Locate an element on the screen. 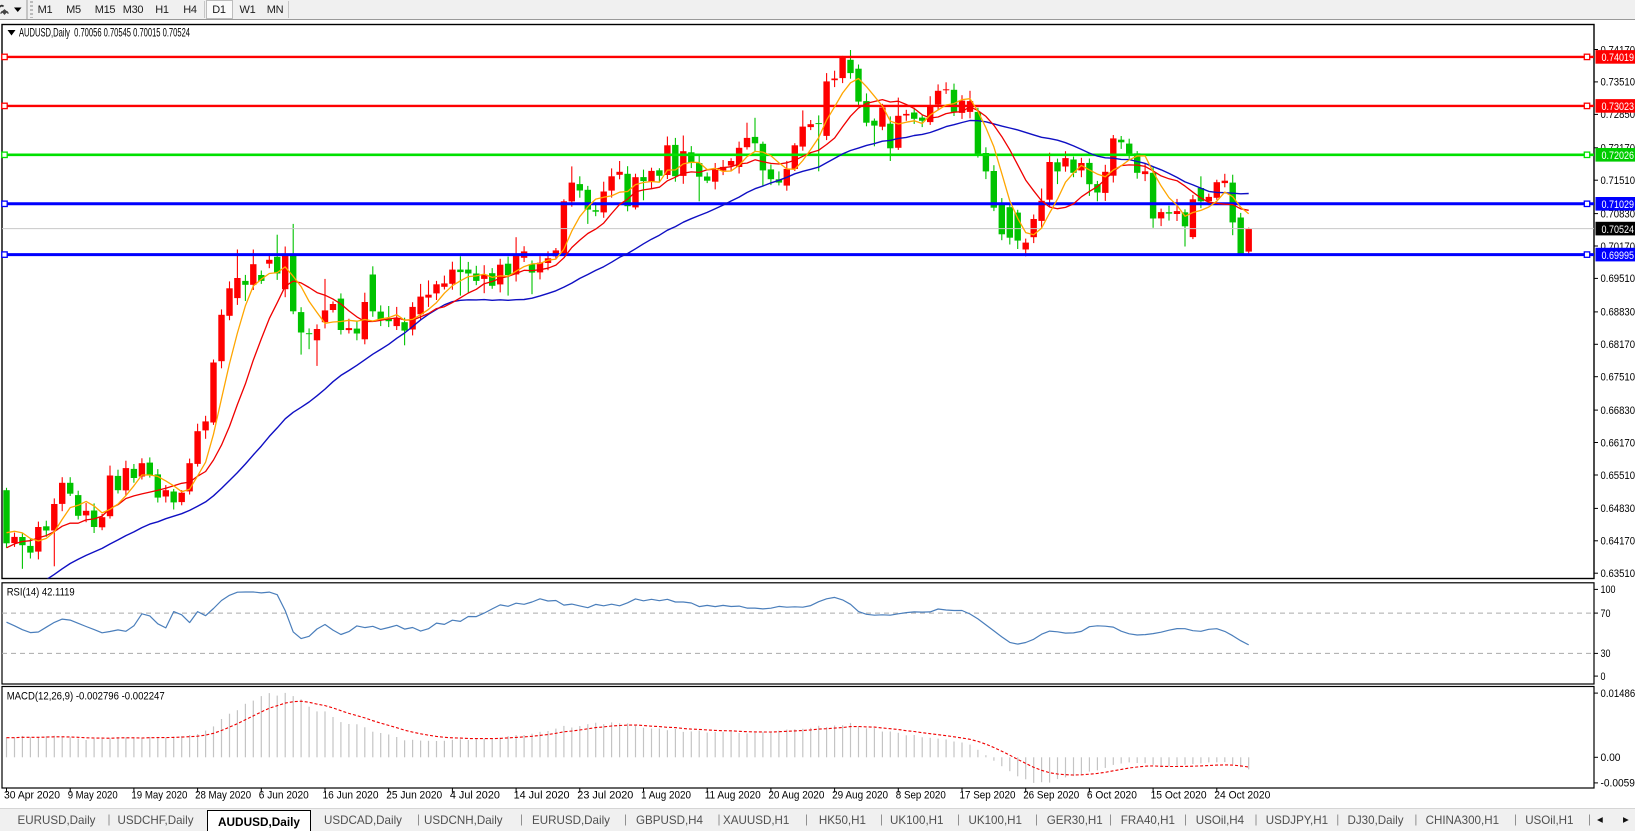  svg-text: 17 Sep 2020 is located at coordinates (988, 796).